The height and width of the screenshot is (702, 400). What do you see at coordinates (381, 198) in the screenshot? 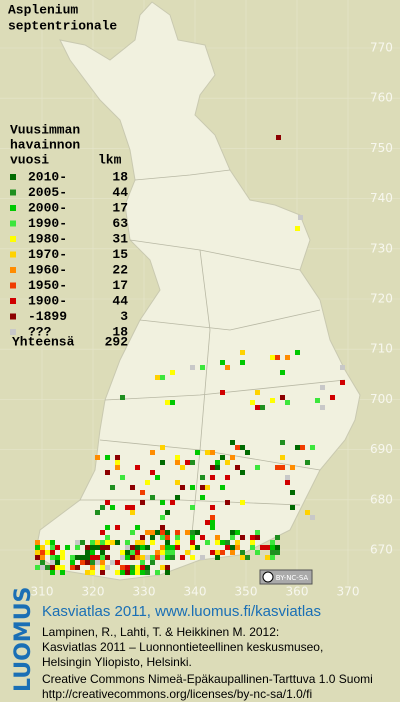
I see `north-label: 740` at bounding box center [381, 198].